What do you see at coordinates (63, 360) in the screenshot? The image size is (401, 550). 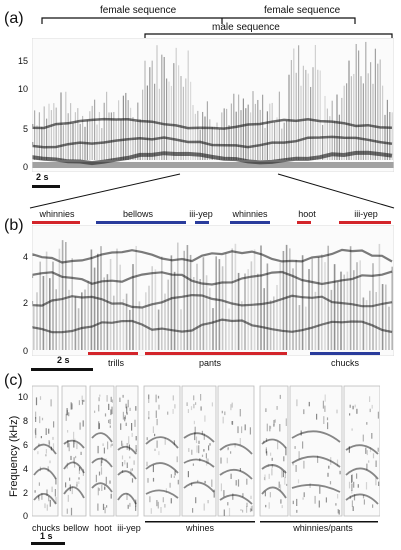 I see `panel-b-scale-label: 2 s` at bounding box center [63, 360].